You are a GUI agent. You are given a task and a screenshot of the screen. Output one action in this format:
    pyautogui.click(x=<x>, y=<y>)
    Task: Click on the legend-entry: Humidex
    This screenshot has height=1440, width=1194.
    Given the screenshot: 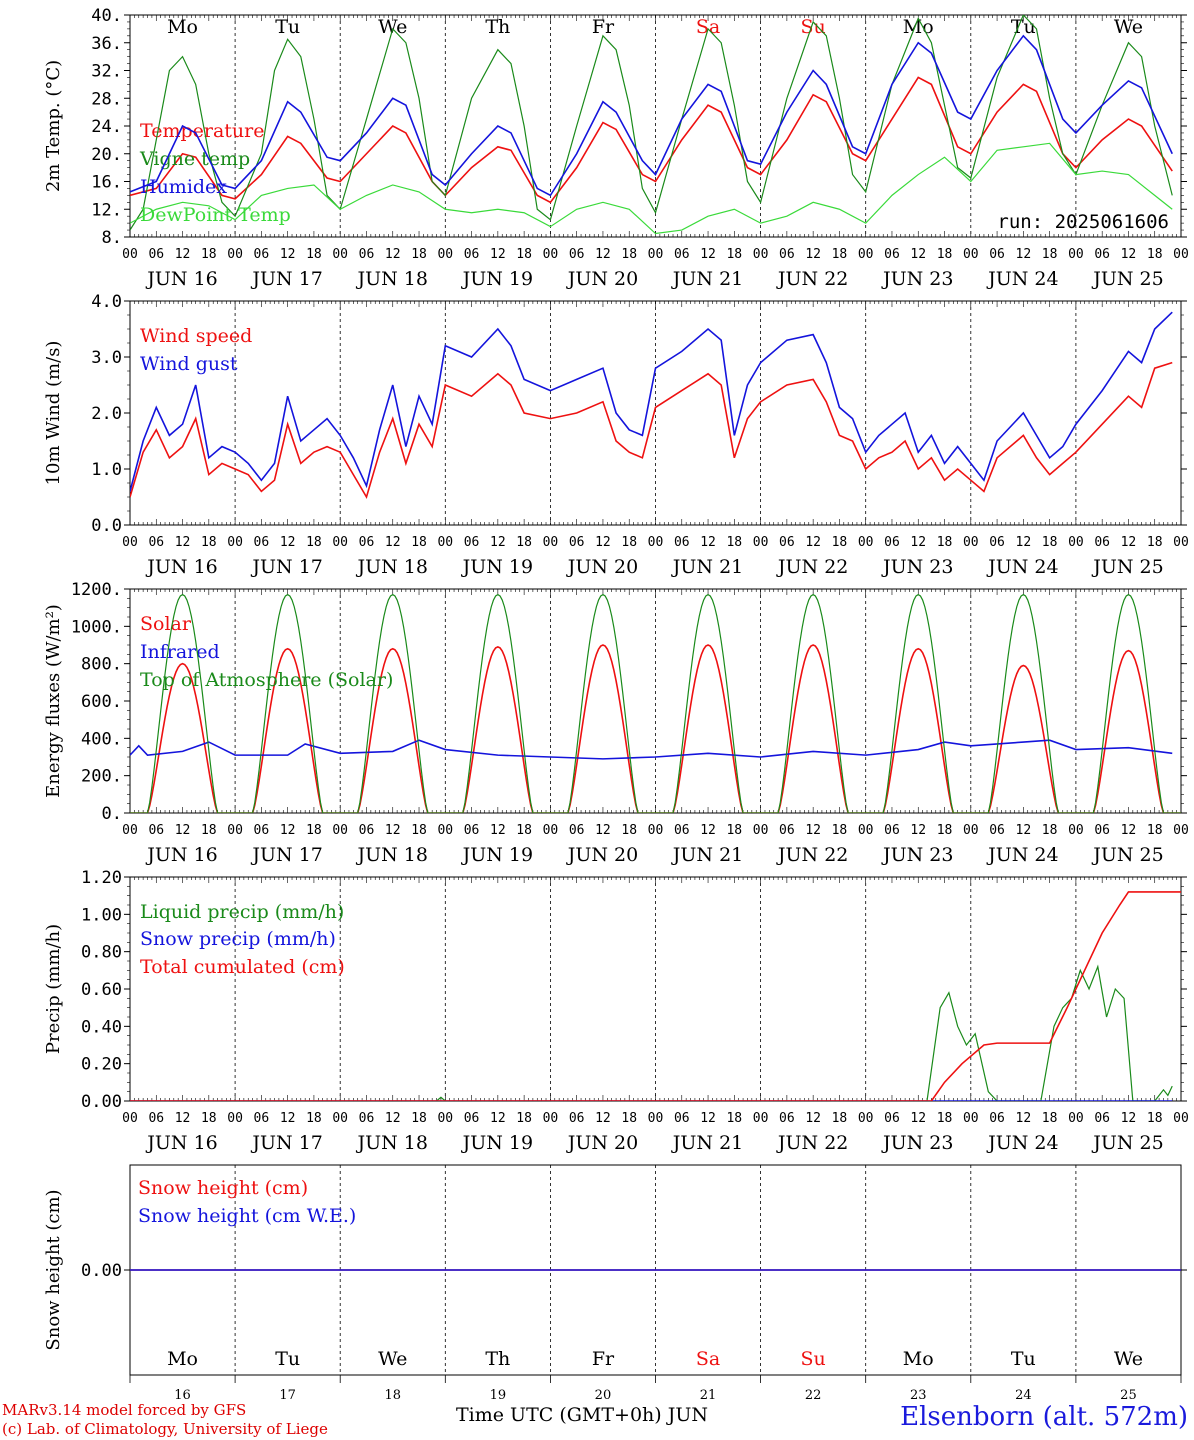 What is the action you would take?
    pyautogui.click(x=183, y=187)
    